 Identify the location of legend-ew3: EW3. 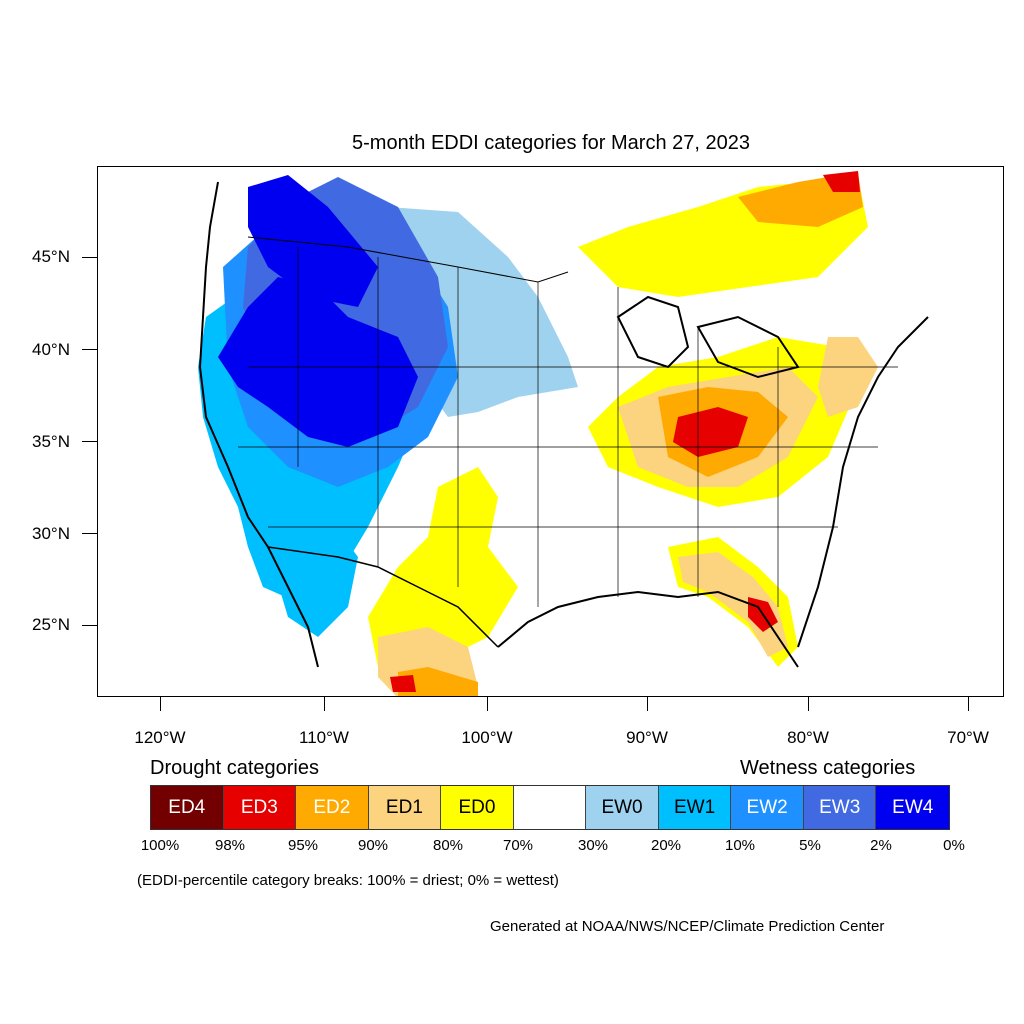
(840, 807).